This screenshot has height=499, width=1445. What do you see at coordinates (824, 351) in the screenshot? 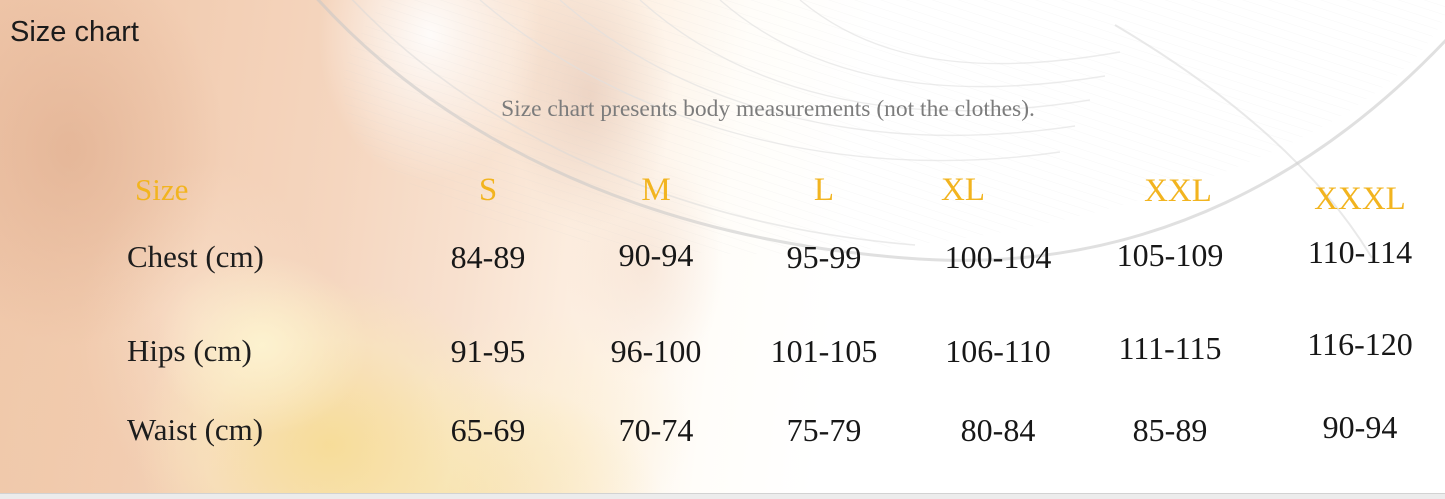
I see `hips-value-l: 101-105` at bounding box center [824, 351].